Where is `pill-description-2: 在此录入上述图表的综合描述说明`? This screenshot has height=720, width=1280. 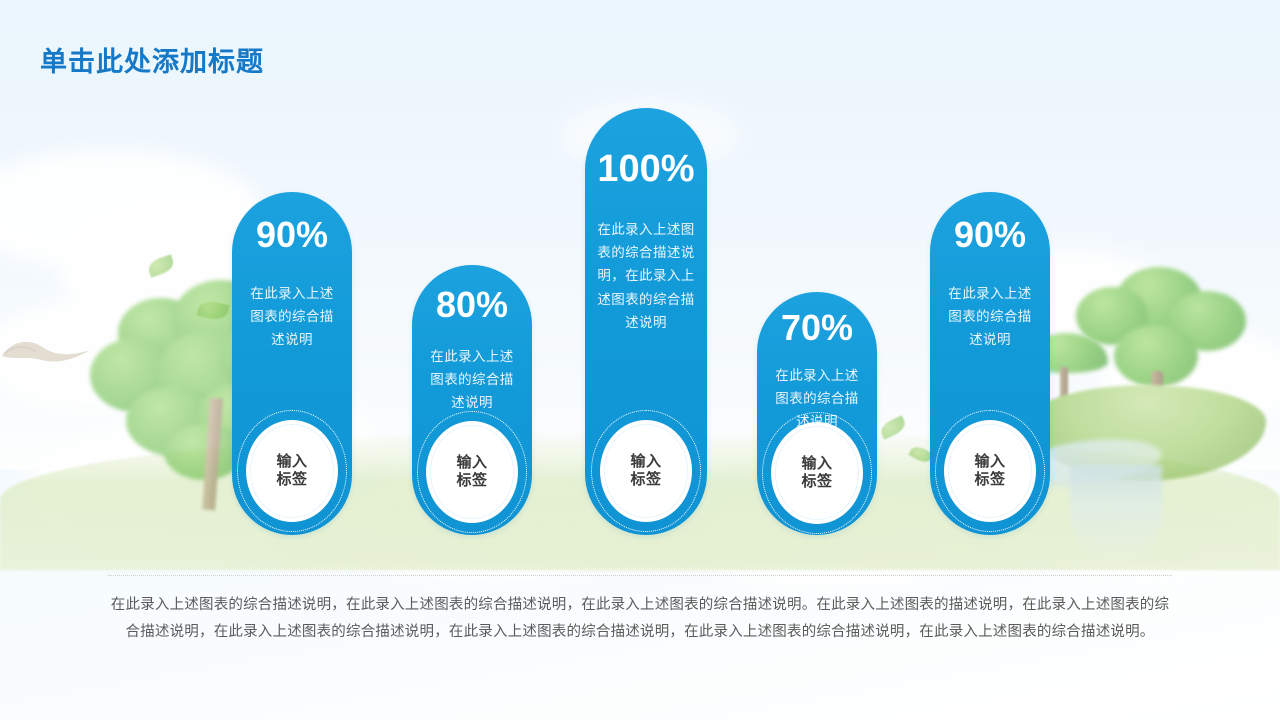
pill-description-2: 在此录入上述图表的综合描述说明 is located at coordinates (472, 380).